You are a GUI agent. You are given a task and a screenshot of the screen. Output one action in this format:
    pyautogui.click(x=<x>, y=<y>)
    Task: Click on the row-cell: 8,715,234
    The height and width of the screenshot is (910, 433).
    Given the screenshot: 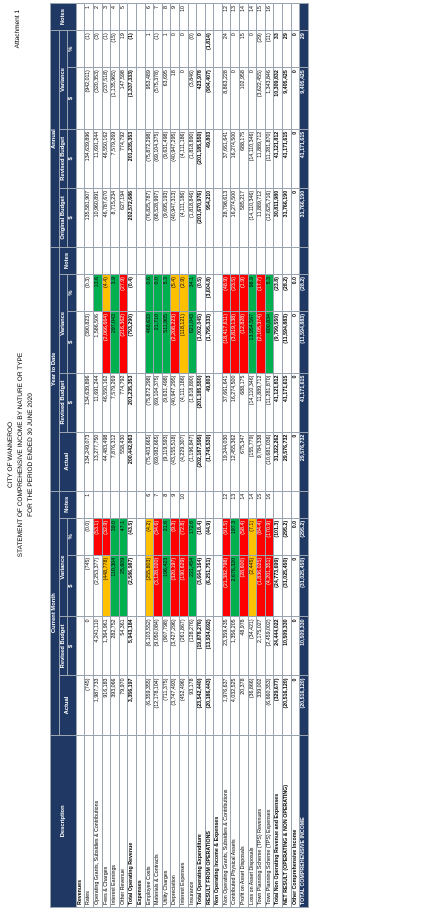 What is the action you would take?
    pyautogui.click(x=115, y=218)
    